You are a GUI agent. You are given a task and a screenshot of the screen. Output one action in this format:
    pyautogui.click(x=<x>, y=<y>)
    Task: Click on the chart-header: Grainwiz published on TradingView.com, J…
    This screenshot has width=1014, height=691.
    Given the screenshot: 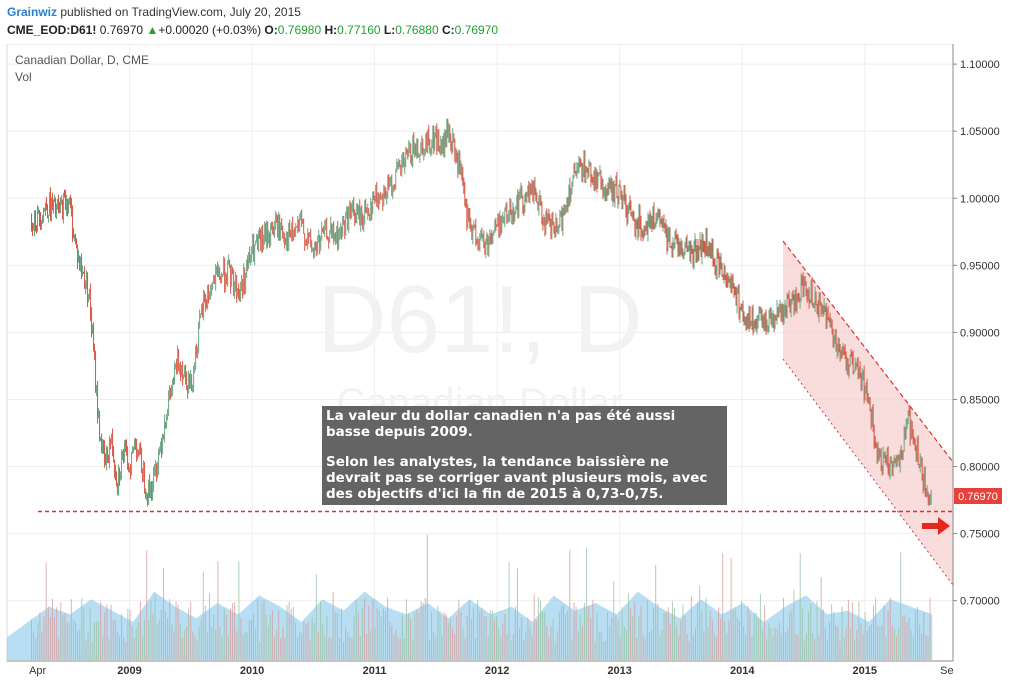 What is the action you would take?
    pyautogui.click(x=507, y=22)
    